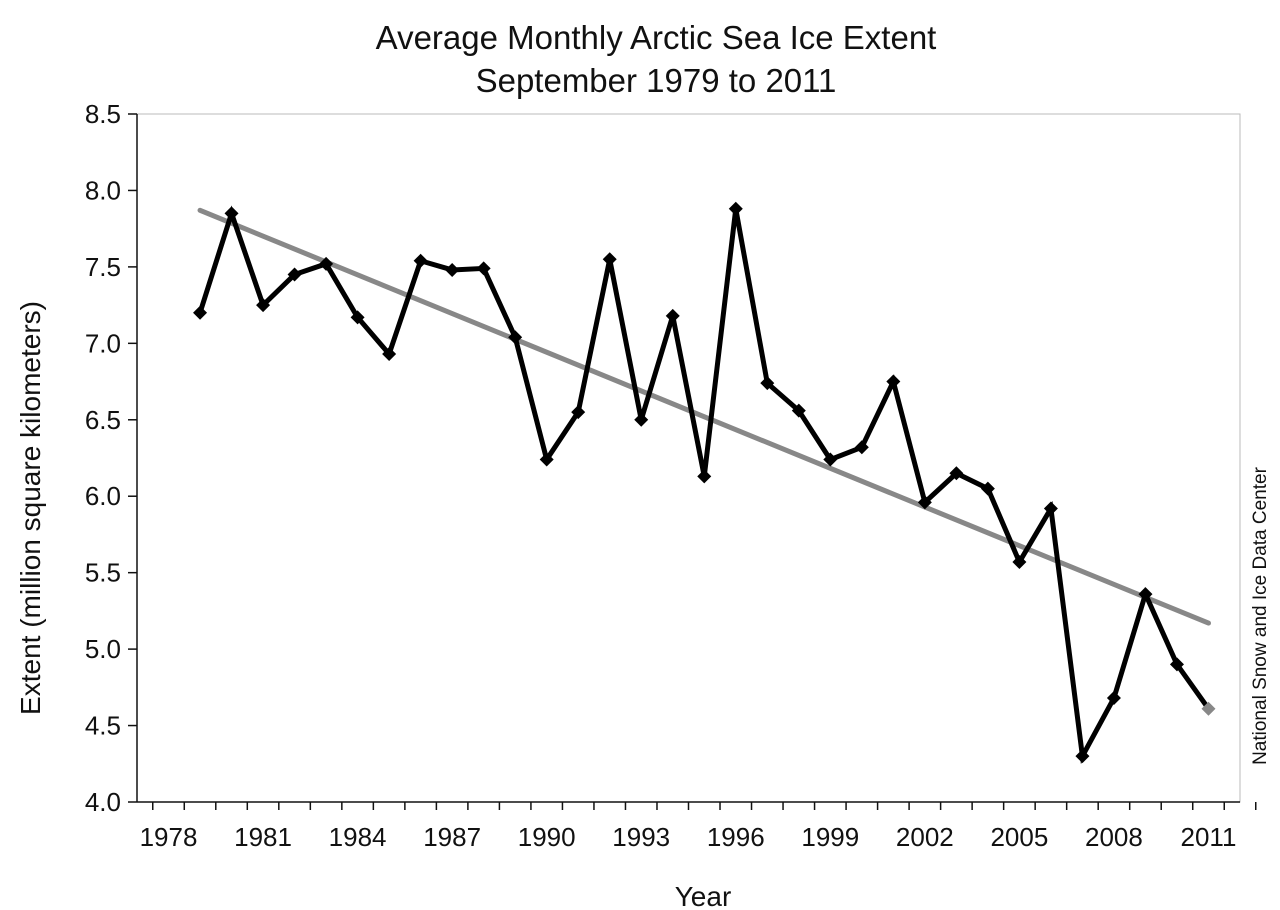 The height and width of the screenshot is (910, 1280). What do you see at coordinates (103, 190) in the screenshot?
I see `y-tick-label: 8.0` at bounding box center [103, 190].